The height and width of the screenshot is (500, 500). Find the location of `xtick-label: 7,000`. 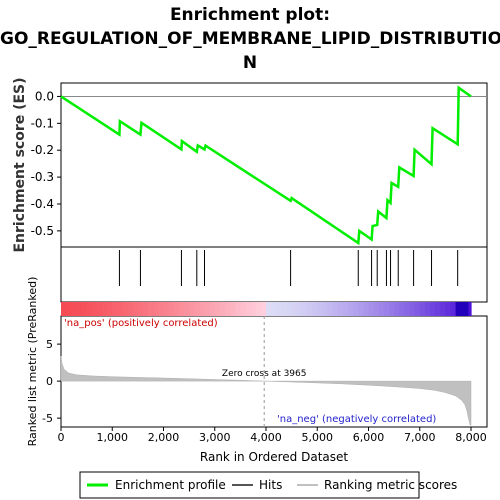

xtick-label: 7,000 is located at coordinates (420, 437).